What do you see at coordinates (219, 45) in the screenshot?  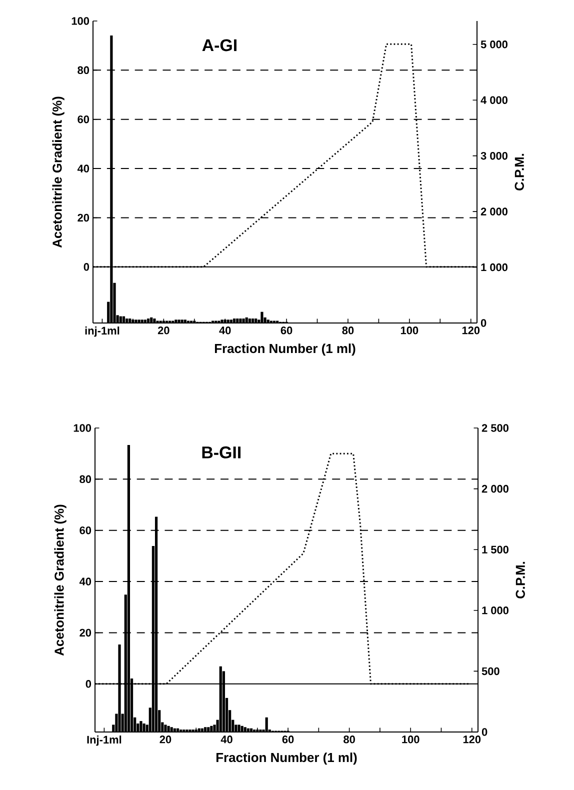 I see `text: A-GI` at bounding box center [219, 45].